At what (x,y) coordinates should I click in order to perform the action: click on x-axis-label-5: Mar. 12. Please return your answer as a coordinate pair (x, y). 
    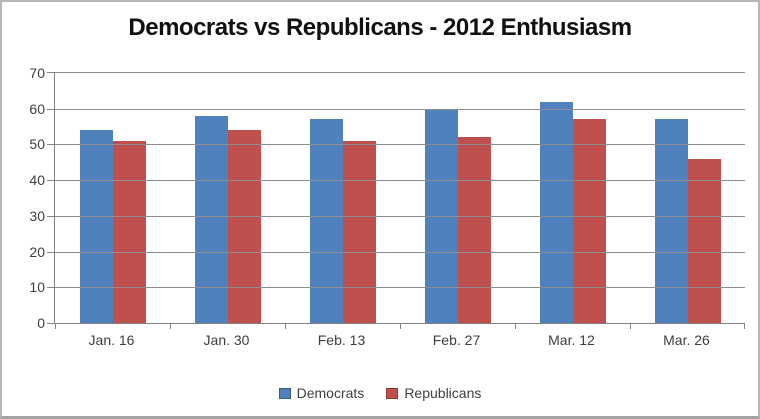
    Looking at the image, I should click on (571, 340).